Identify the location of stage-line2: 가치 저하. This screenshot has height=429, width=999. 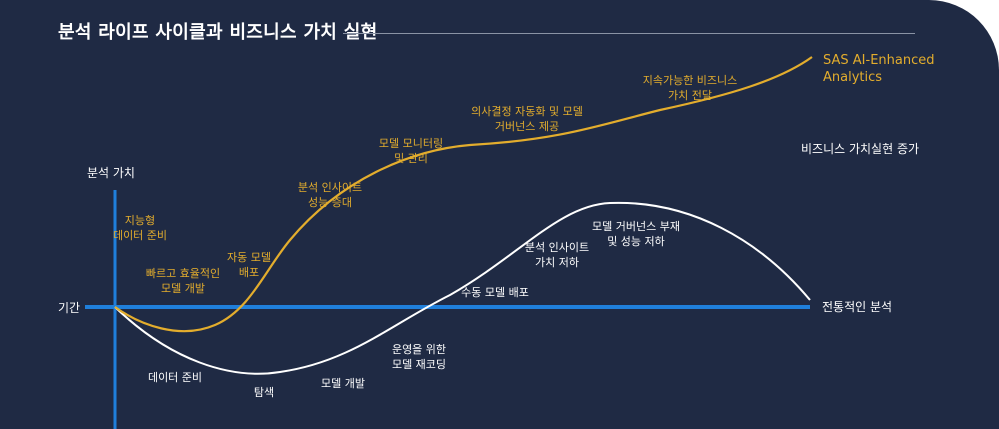
(557, 262).